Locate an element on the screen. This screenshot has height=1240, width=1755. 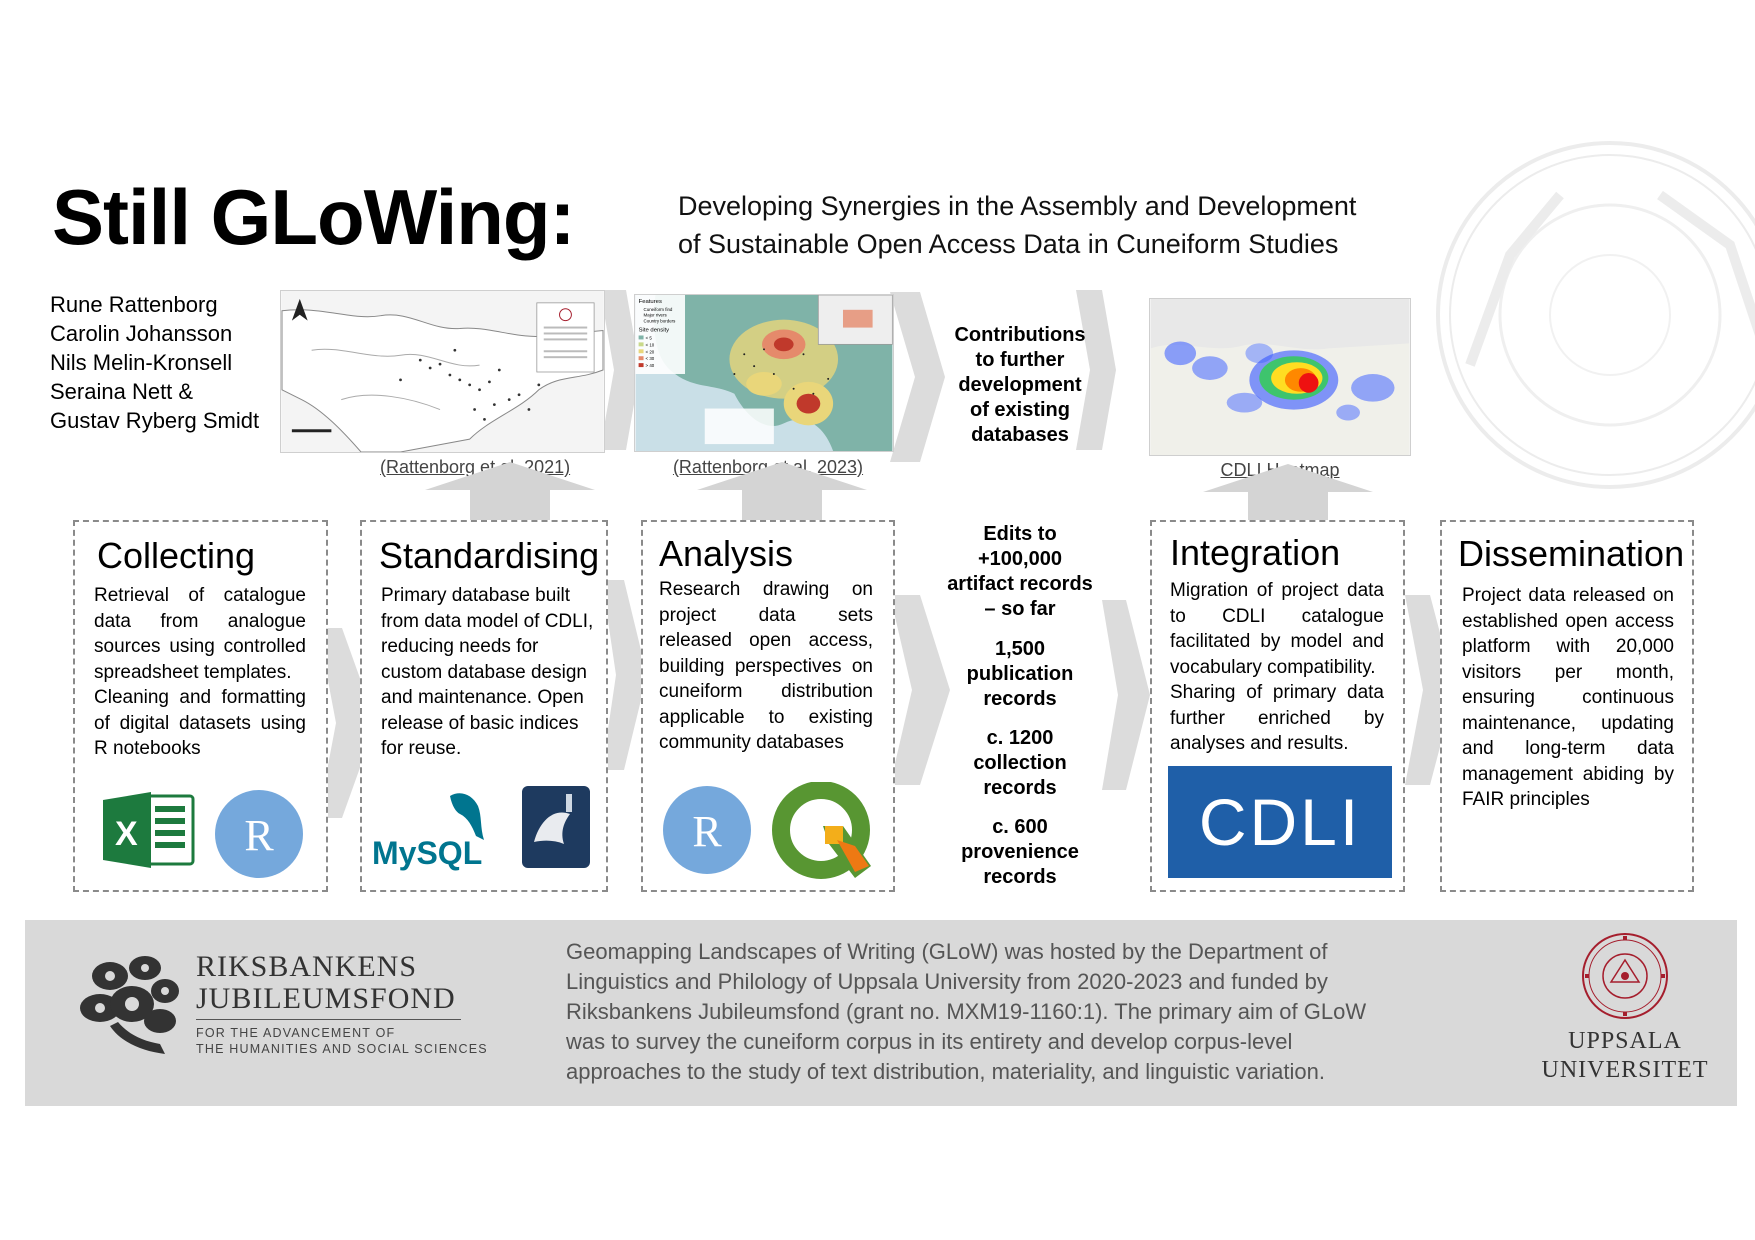
stage-title-analysis: Analysis is located at coordinates (726, 553).